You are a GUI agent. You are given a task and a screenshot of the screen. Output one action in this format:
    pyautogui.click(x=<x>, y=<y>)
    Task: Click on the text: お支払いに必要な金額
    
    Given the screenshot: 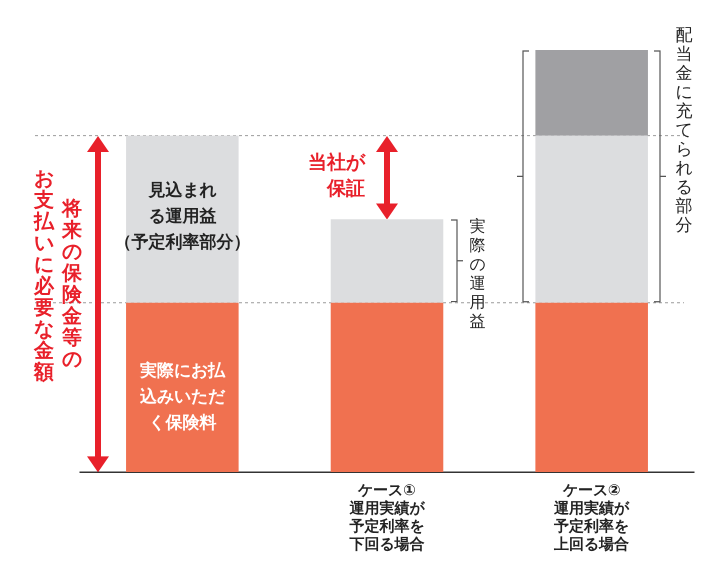 What is the action you would take?
    pyautogui.click(x=44, y=275)
    